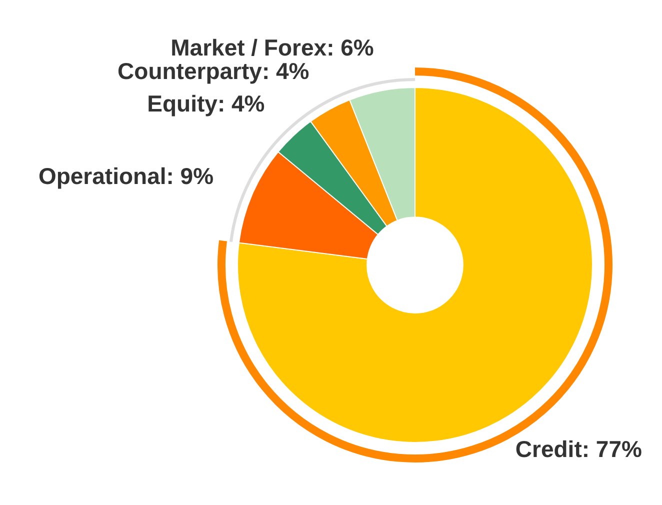 This screenshot has width=662, height=505. I want to click on slice-label: Credit: 77%, so click(578, 449).